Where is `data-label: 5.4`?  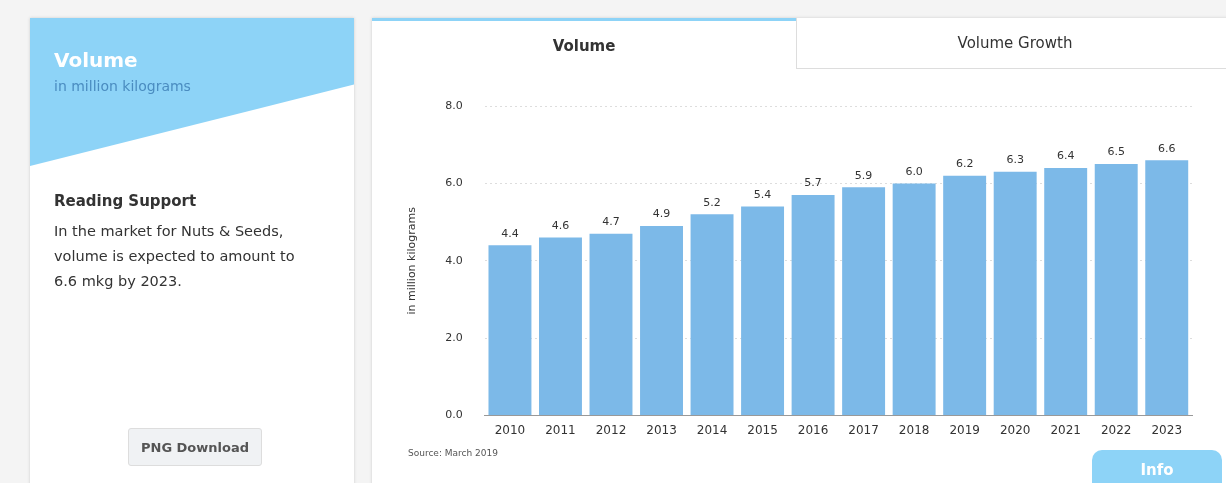 data-label: 5.4 is located at coordinates (762, 194).